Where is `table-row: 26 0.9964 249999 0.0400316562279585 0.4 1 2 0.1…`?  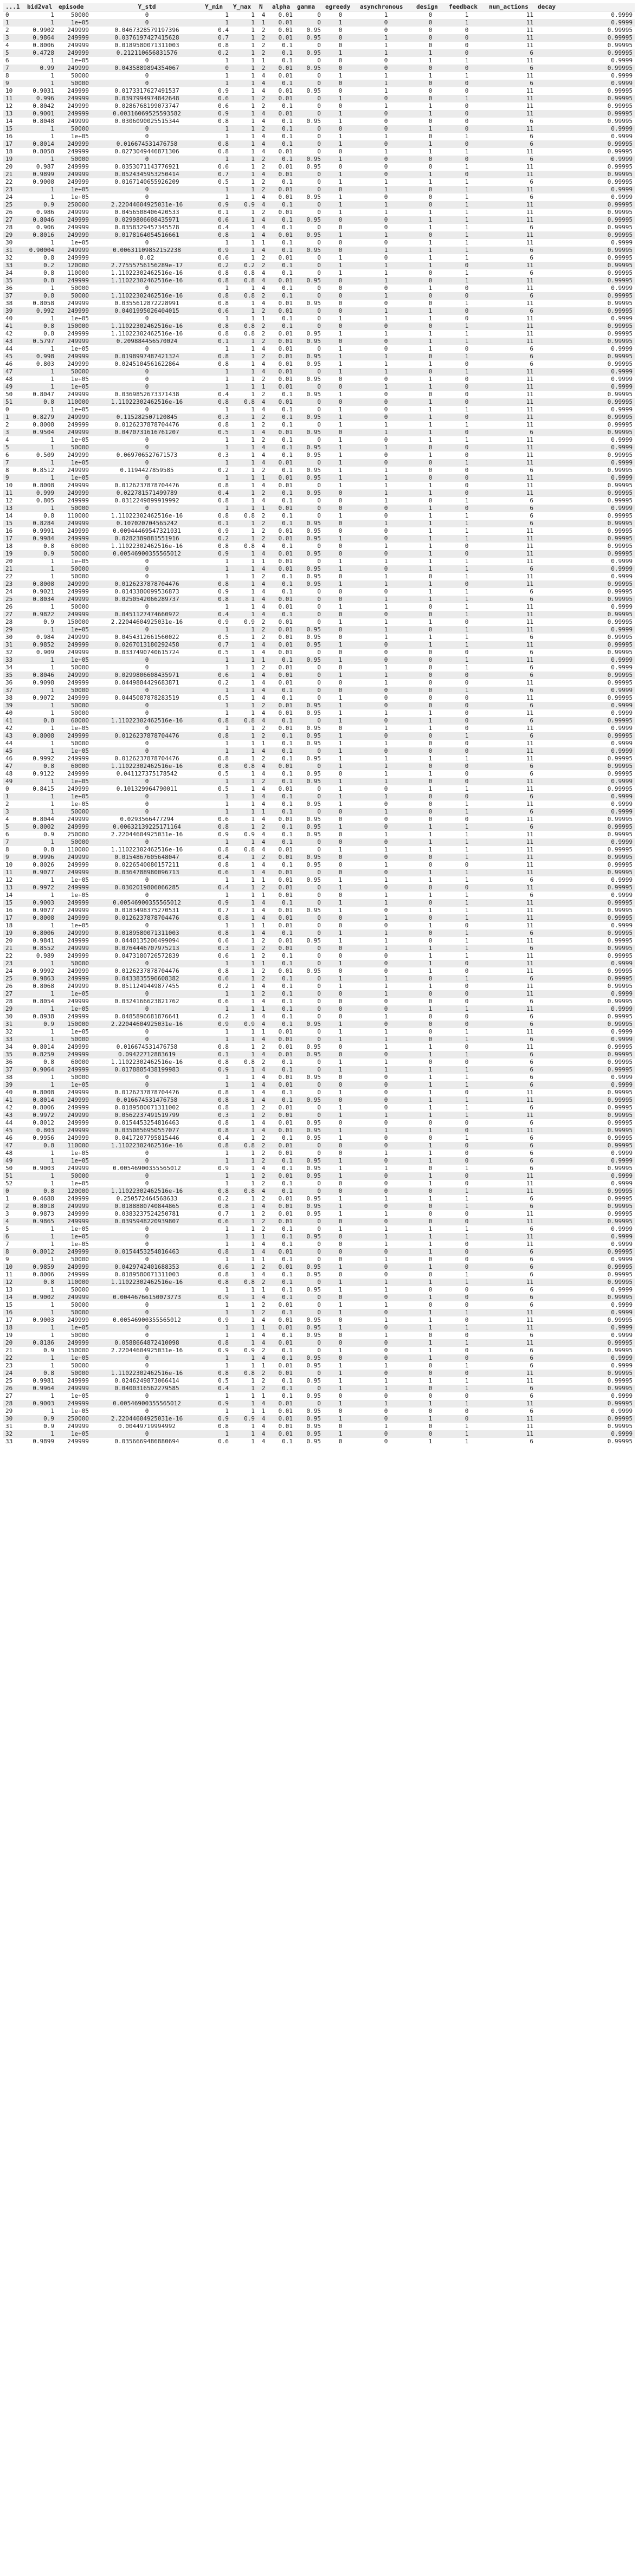 table-row: 26 0.9964 249999 0.0400316562279585 0.4 1 2 0.1… is located at coordinates (319, 1388).